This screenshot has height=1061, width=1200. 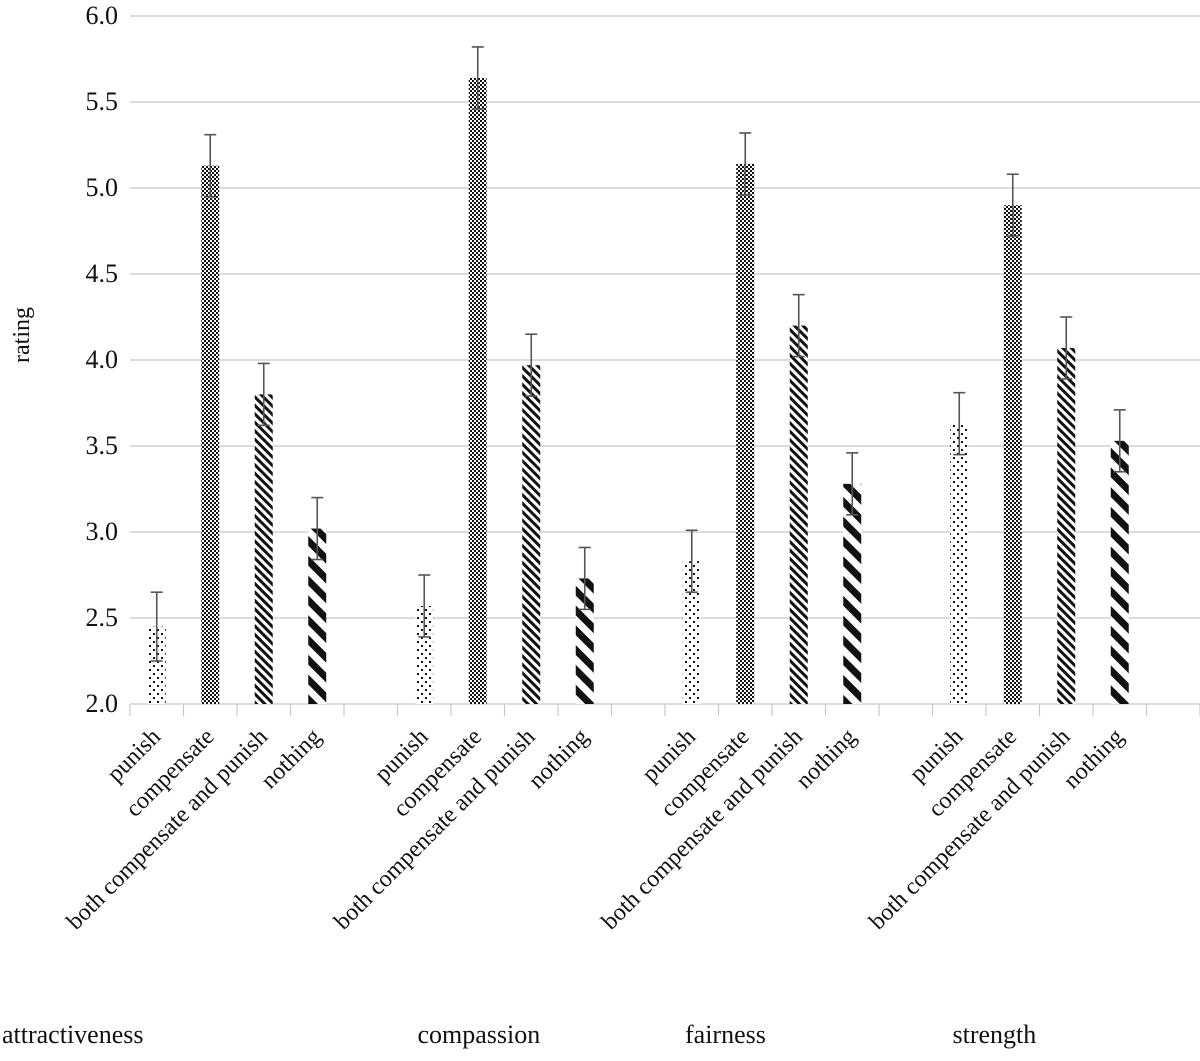 I want to click on bar-compassion-compensate, so click(x=477, y=391).